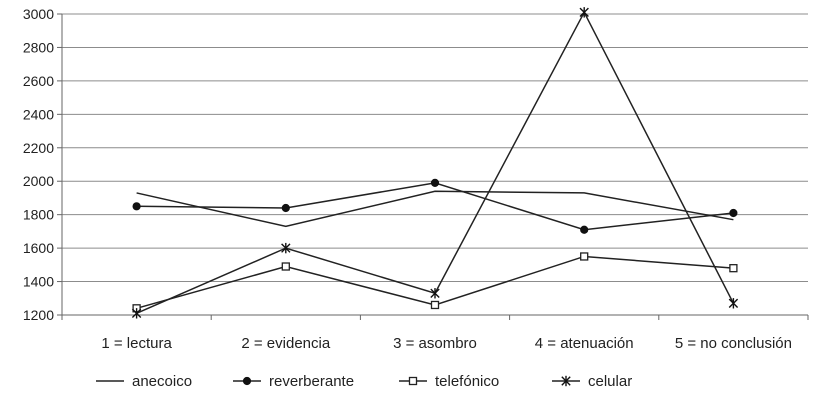 Image resolution: width=832 pixels, height=396 pixels. What do you see at coordinates (610, 381) in the screenshot?
I see `legend-label: celular` at bounding box center [610, 381].